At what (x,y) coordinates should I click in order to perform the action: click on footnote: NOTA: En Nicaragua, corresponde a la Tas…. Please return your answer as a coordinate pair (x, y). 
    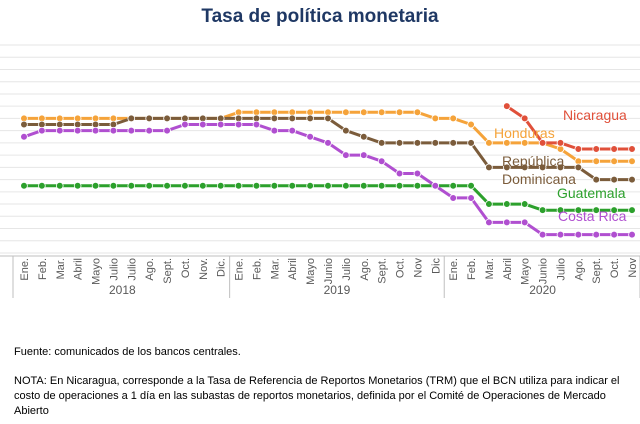
    Looking at the image, I should click on (317, 396).